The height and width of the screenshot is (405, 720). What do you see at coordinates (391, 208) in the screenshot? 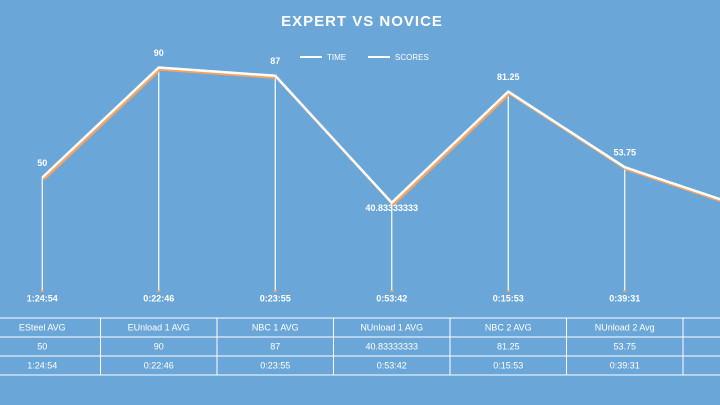
I see `data-label: 40.83333333` at bounding box center [391, 208].